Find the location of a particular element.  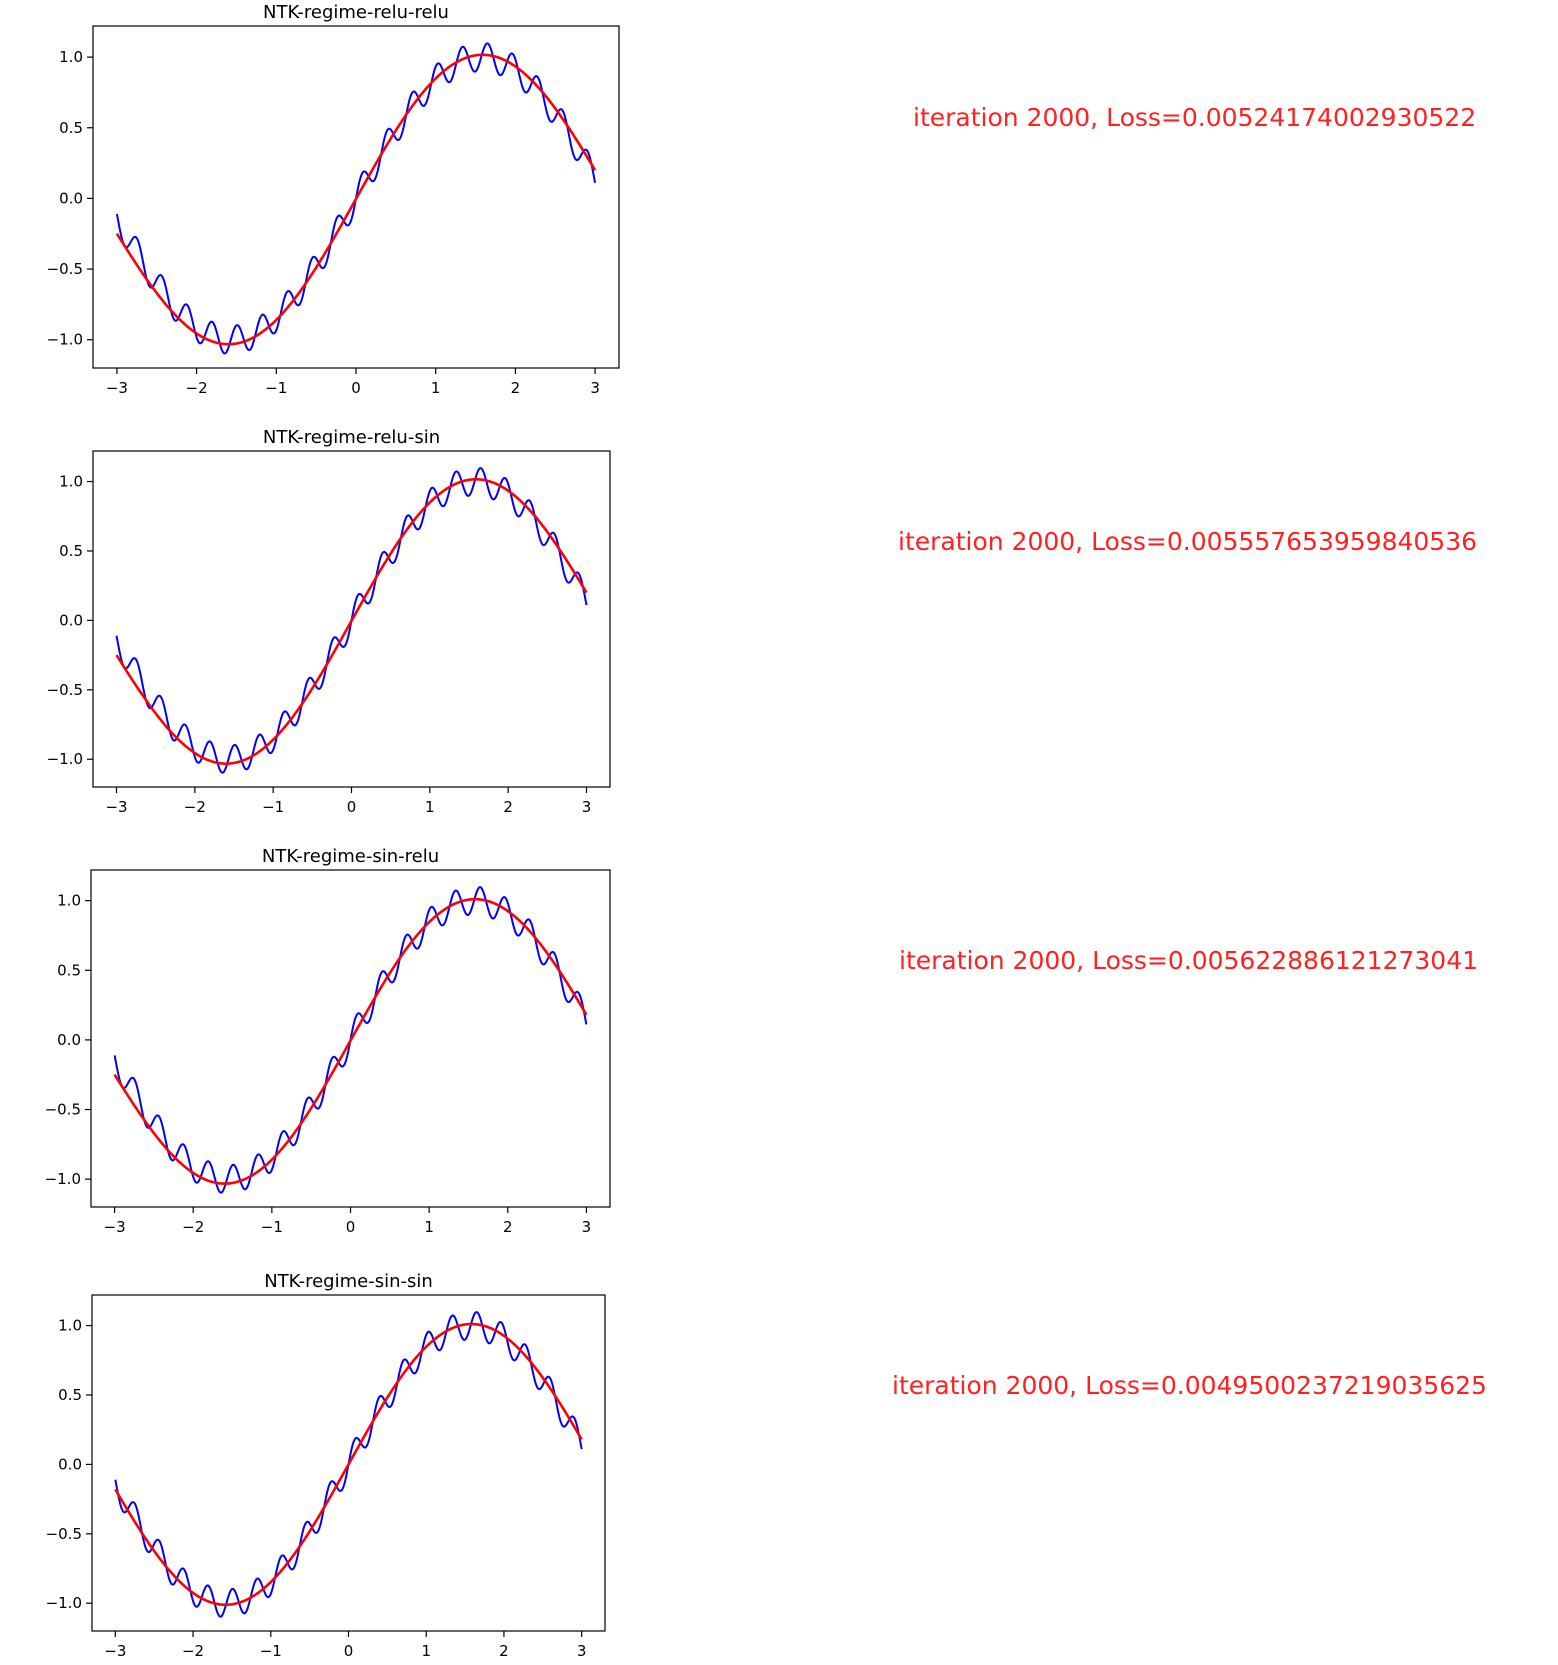

subplot-title: NTK-regime-sin-relu is located at coordinates (350, 856).